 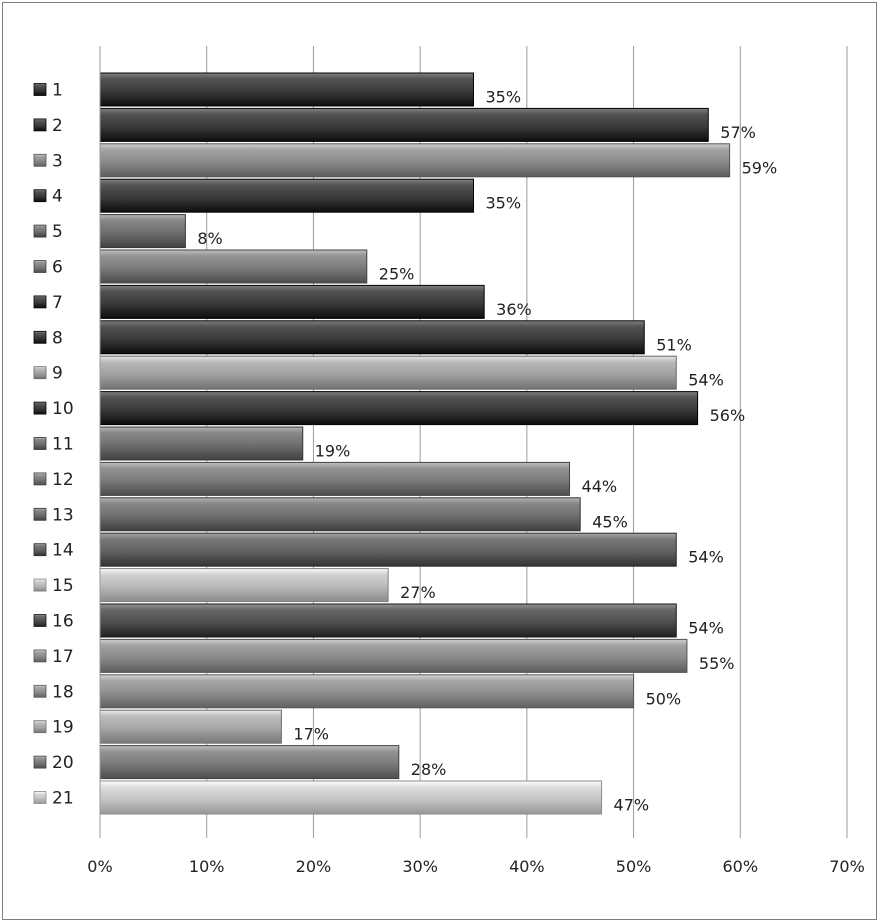 I want to click on category-label-21: 21, so click(x=63, y=799).